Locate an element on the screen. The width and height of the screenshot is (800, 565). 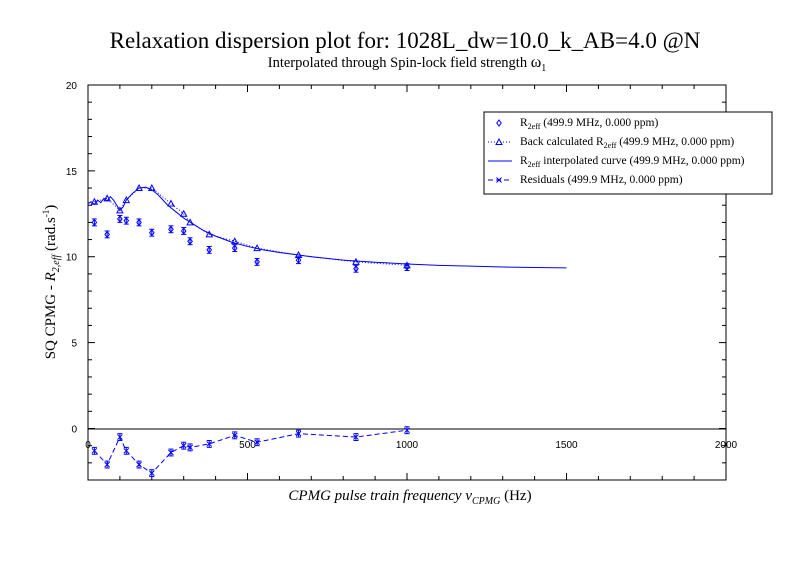
x-tick-label: 2000 is located at coordinates (726, 445).